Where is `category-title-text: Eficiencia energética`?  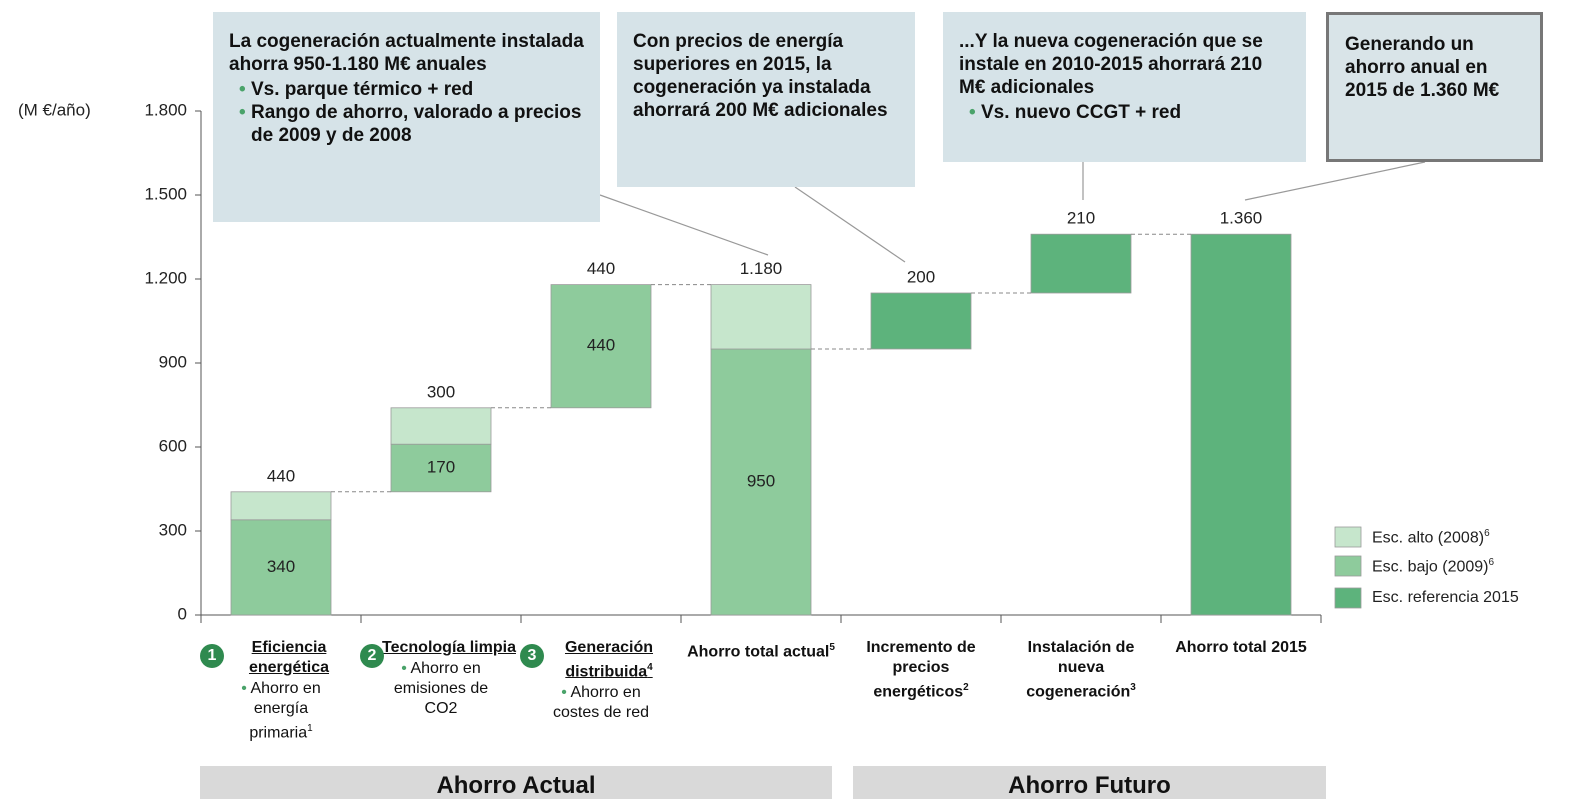
category-title-text: Eficiencia energética is located at coordinates (289, 657).